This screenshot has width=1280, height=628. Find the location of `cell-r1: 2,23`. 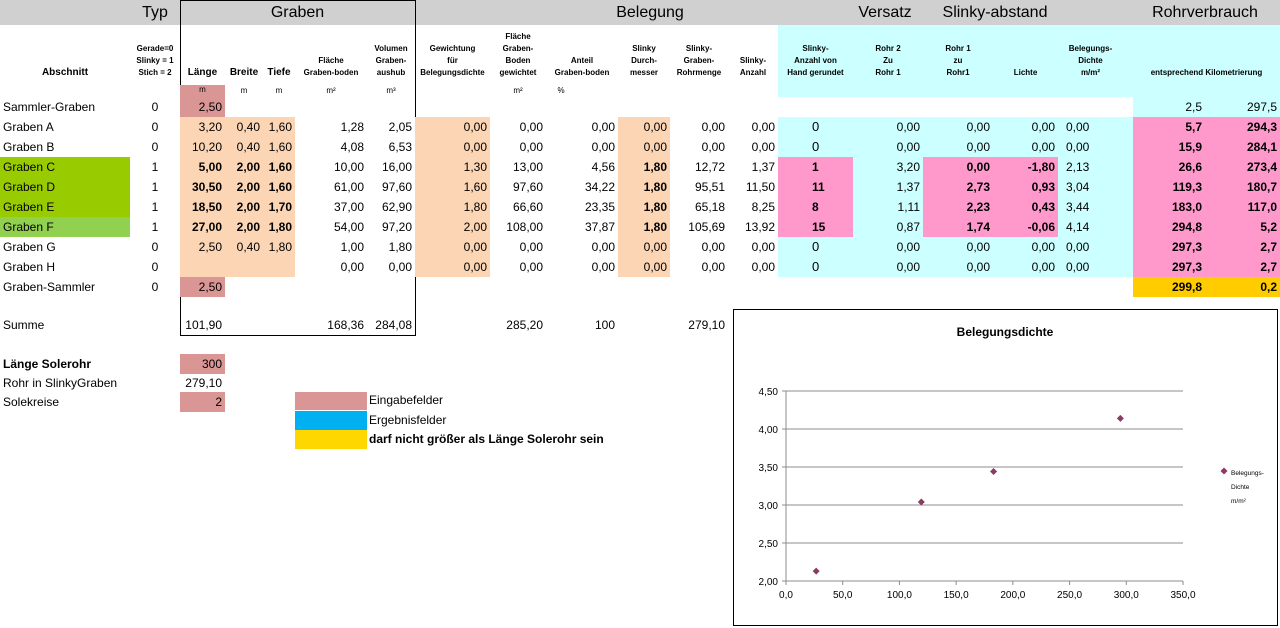

cell-r1: 2,23 is located at coordinates (958, 207).